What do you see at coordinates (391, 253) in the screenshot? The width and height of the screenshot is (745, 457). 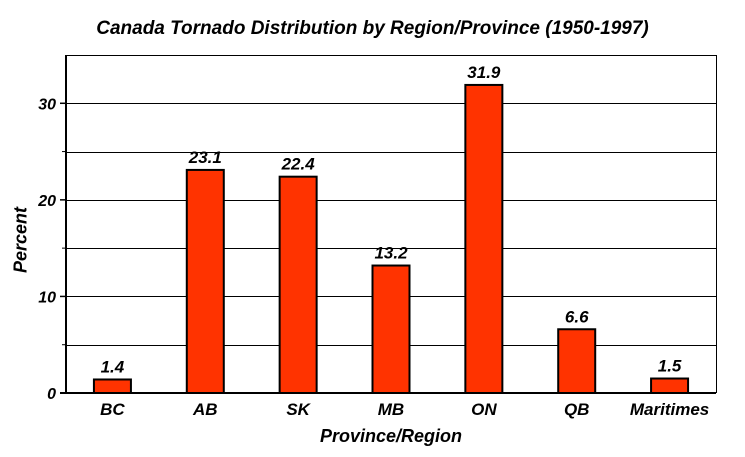 I see `bar-value-label: 13.2` at bounding box center [391, 253].